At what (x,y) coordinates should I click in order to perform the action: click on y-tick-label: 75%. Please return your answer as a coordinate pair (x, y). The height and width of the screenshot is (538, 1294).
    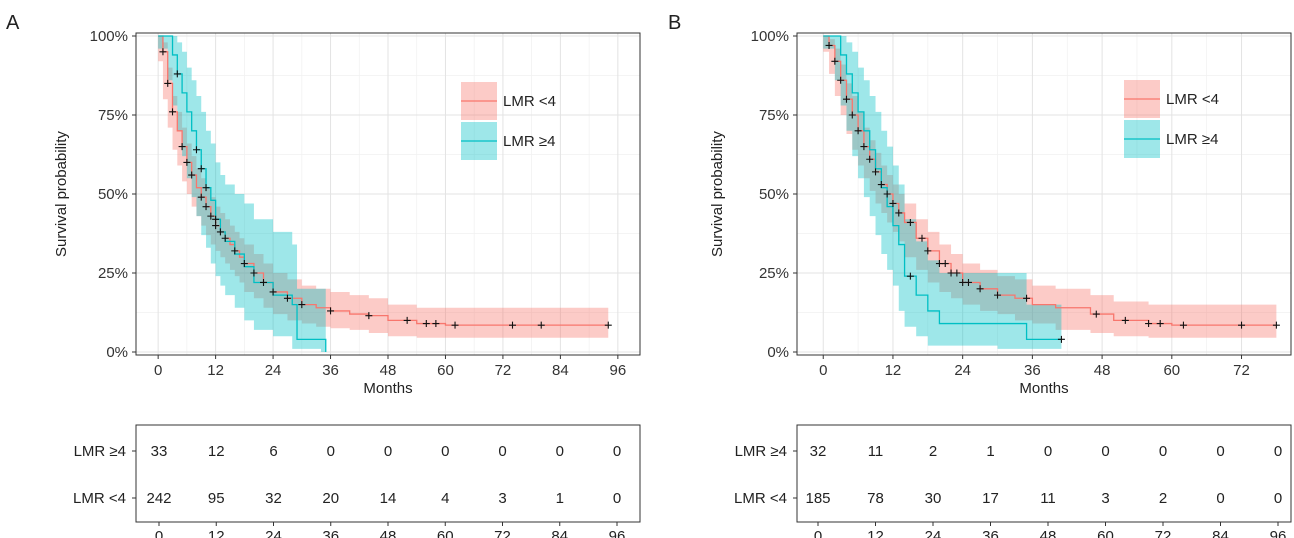
    Looking at the image, I should click on (113, 115).